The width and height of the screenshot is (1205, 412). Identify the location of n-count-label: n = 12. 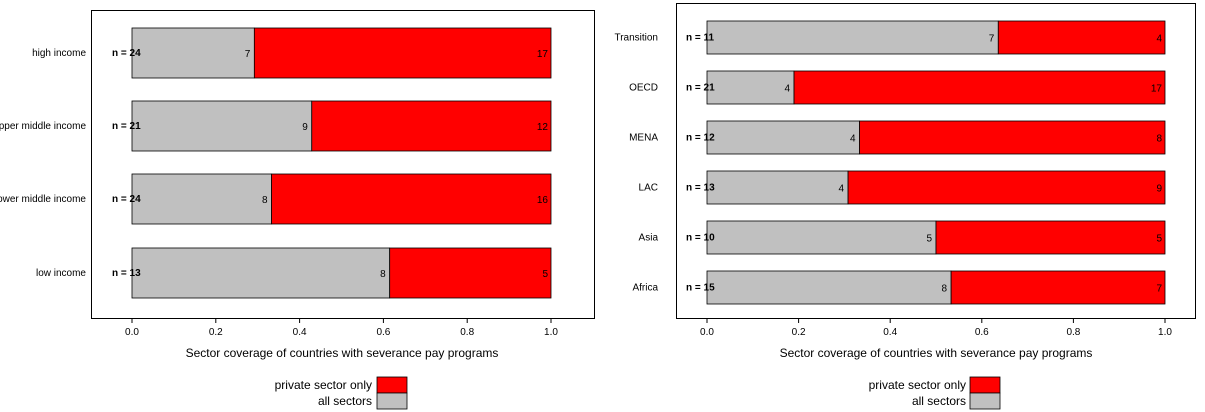
(700, 138).